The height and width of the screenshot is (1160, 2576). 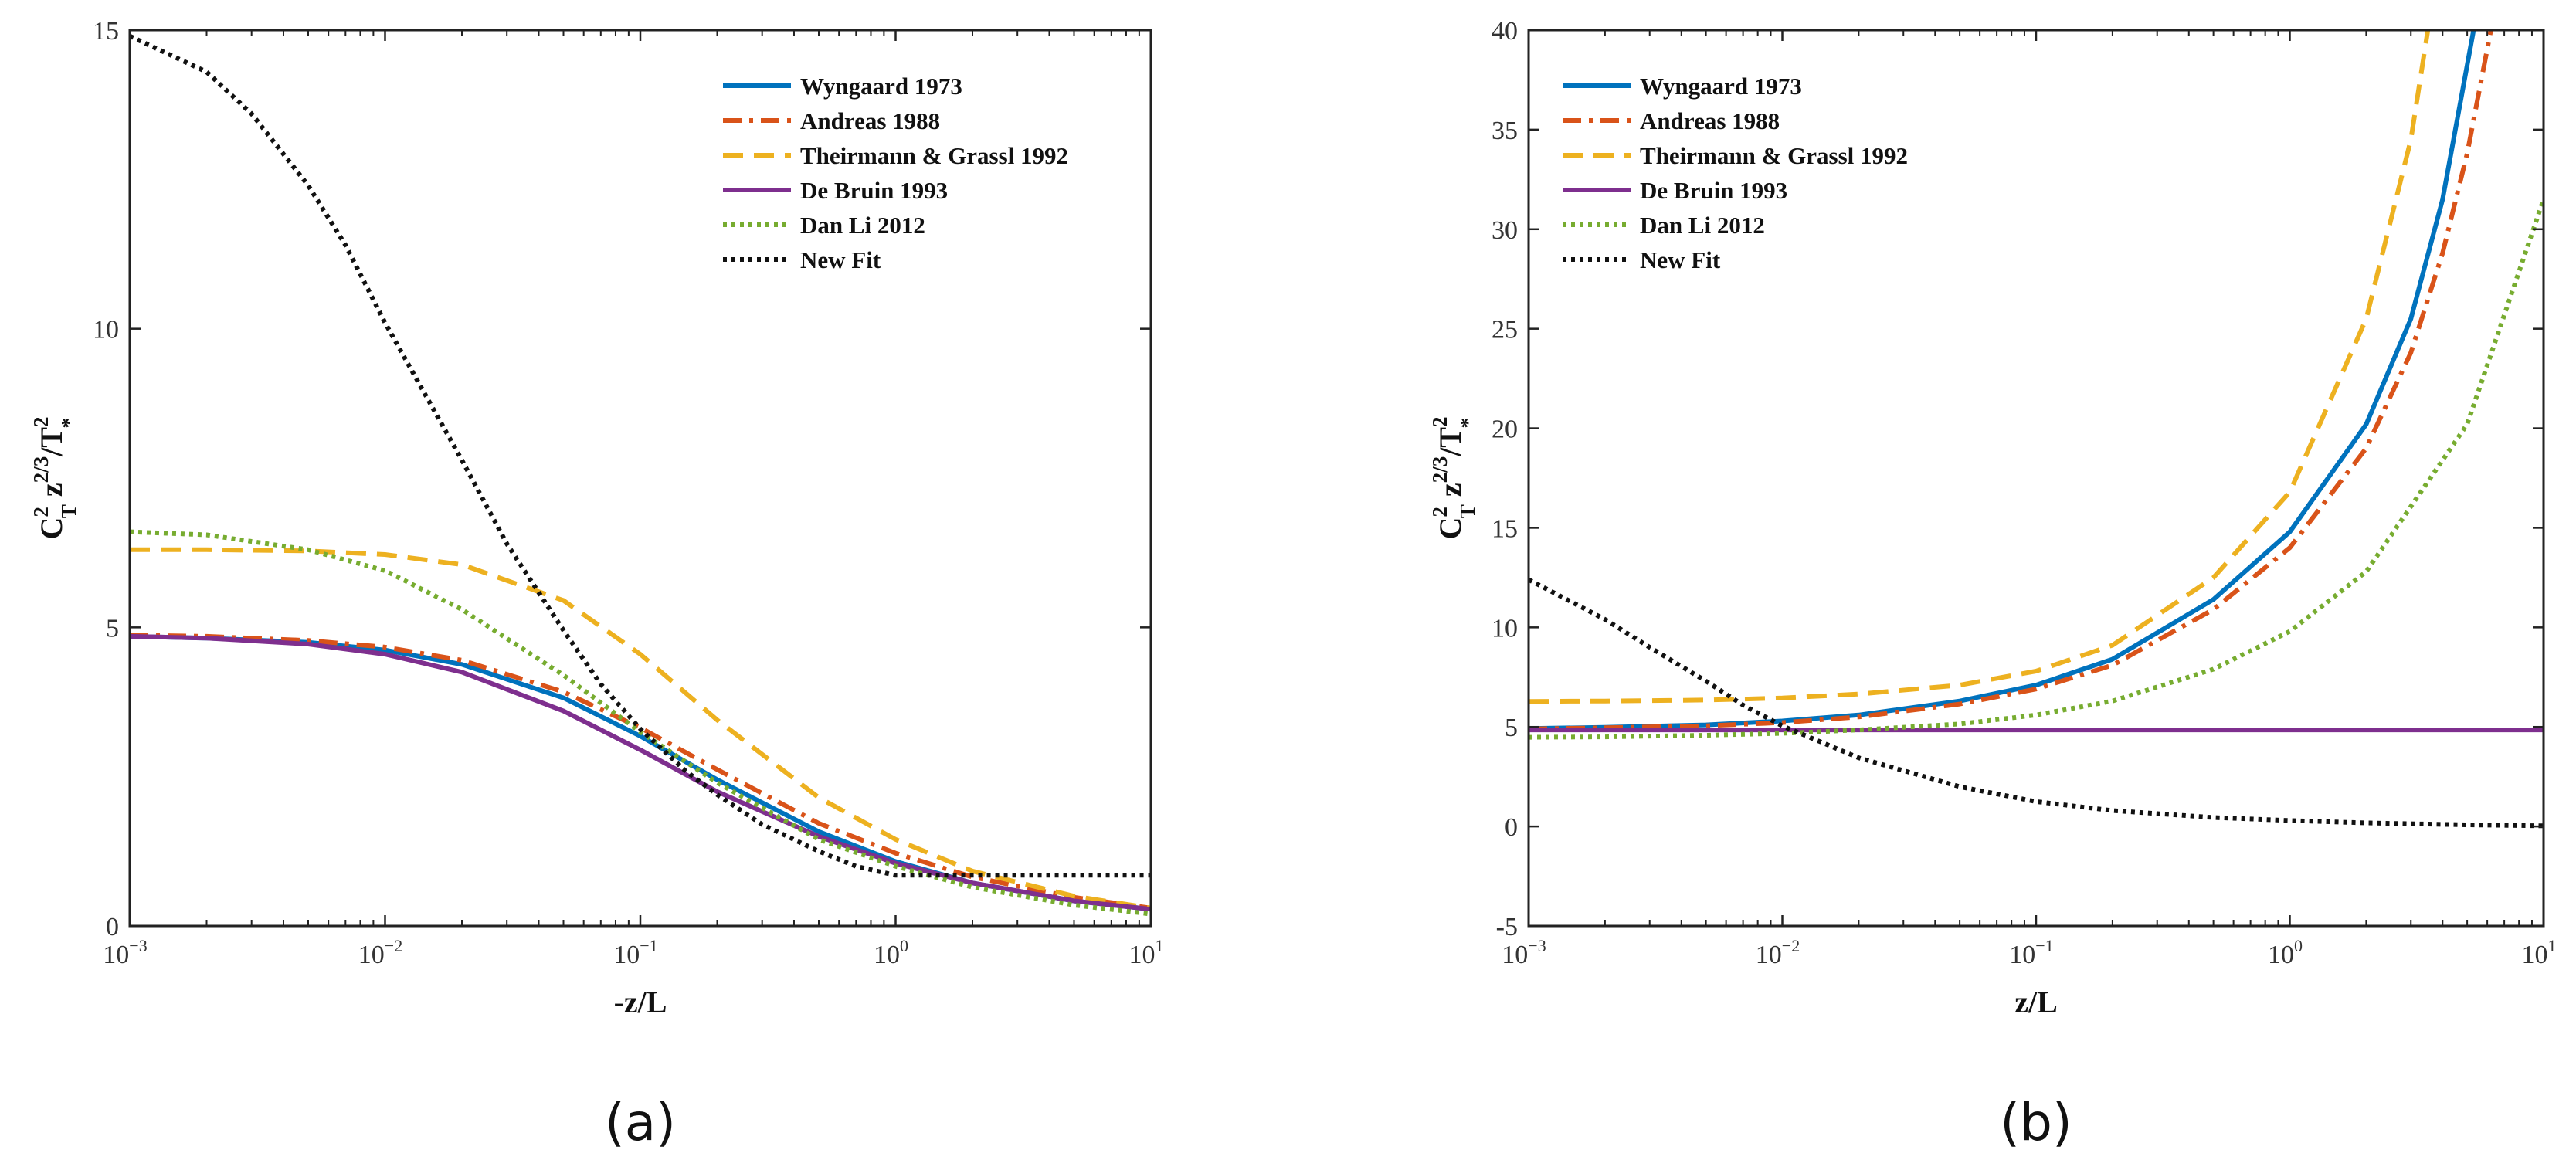 What do you see at coordinates (1505, 131) in the screenshot?
I see `y-tick-label: 35` at bounding box center [1505, 131].